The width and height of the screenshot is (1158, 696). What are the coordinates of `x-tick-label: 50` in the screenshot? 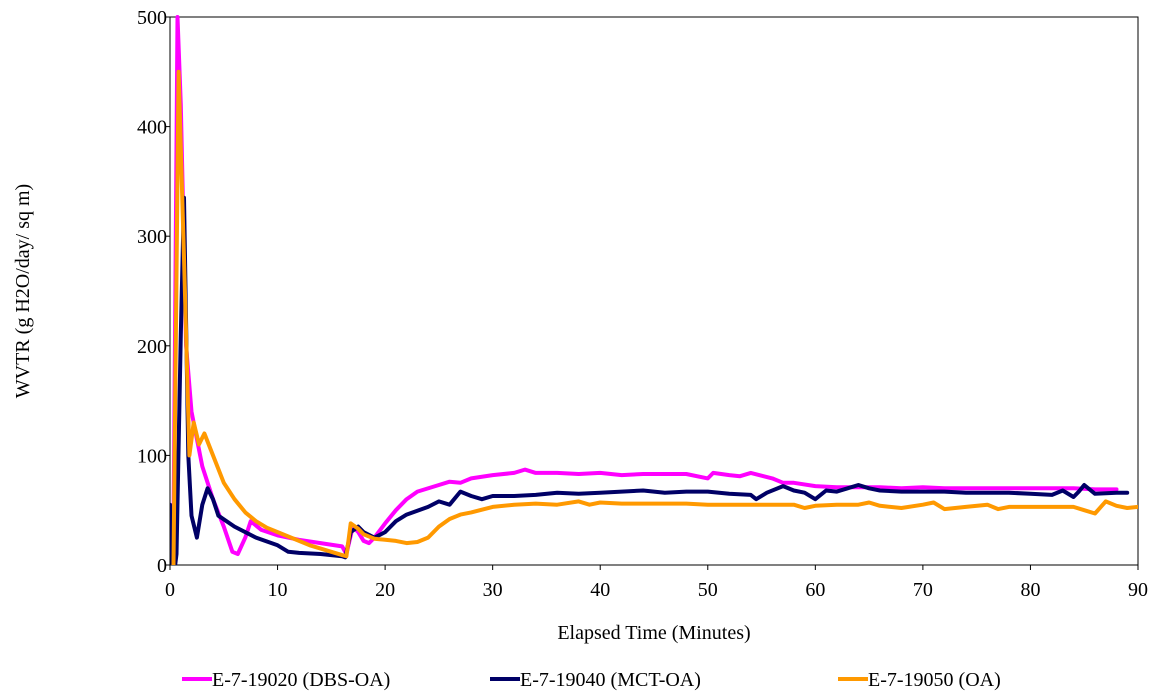 It's located at (708, 590).